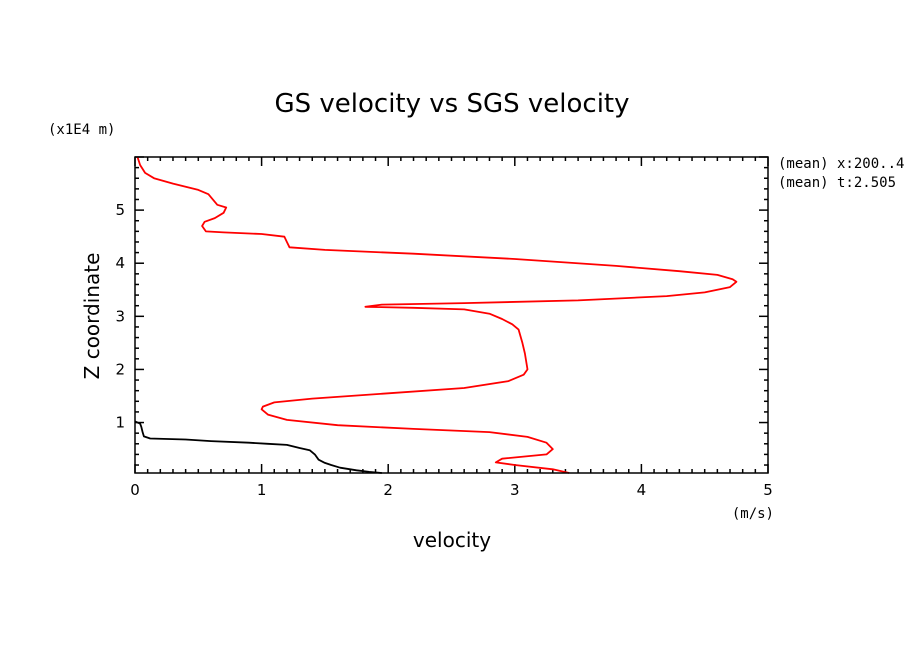 This screenshot has height=654, width=904. Describe the element at coordinates (120, 263) in the screenshot. I see `y-tick-label: 4` at that location.